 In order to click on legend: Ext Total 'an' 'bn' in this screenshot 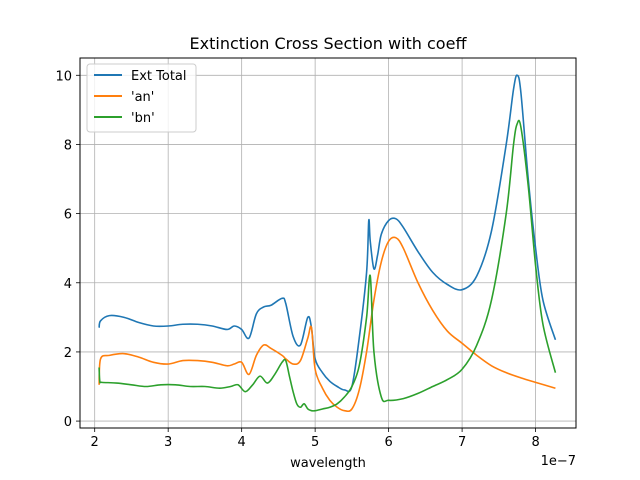, I will do `click(141, 98)`.